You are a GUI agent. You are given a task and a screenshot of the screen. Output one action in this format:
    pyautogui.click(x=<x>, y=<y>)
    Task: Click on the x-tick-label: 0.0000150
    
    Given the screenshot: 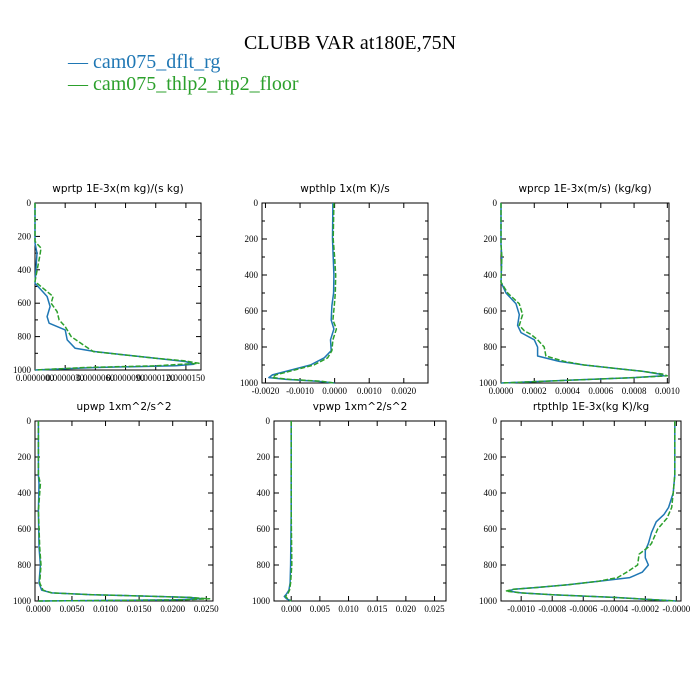 What is the action you would take?
    pyautogui.click(x=186, y=378)
    